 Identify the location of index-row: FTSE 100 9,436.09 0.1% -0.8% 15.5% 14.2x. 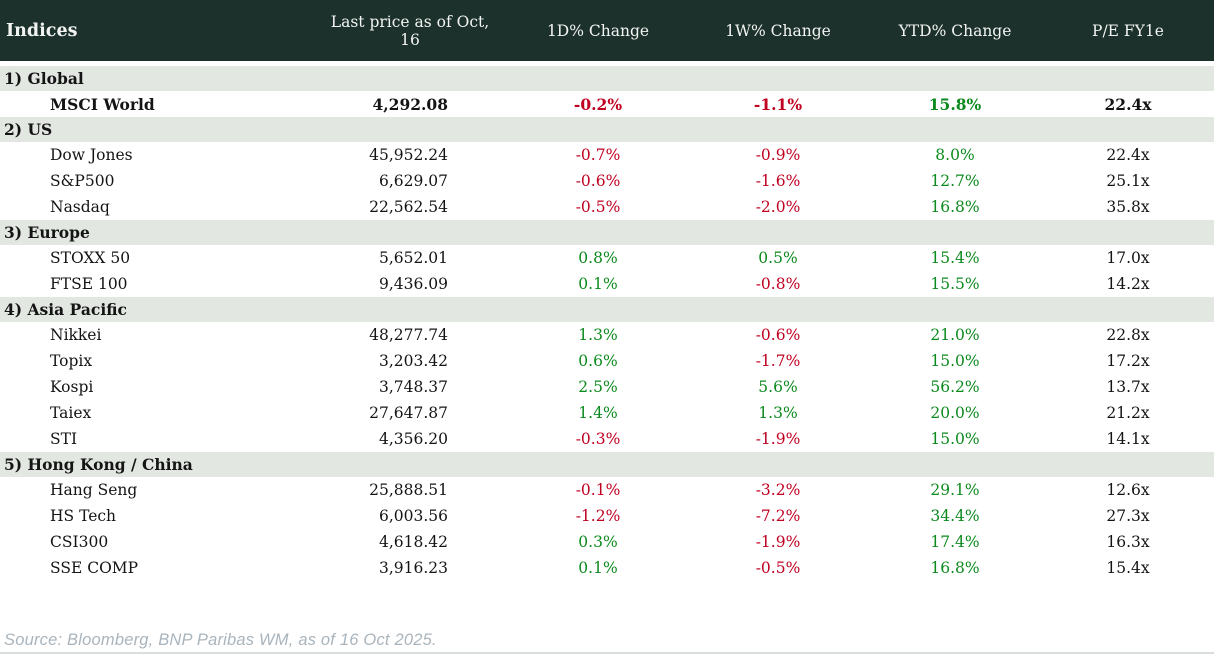
(607, 284).